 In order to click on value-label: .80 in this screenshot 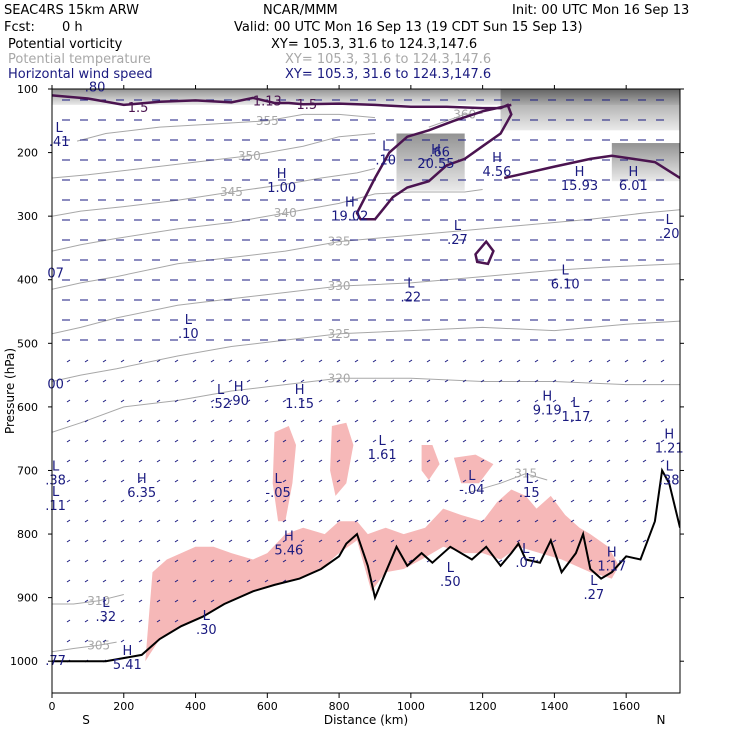, I will do `click(95, 88)`.